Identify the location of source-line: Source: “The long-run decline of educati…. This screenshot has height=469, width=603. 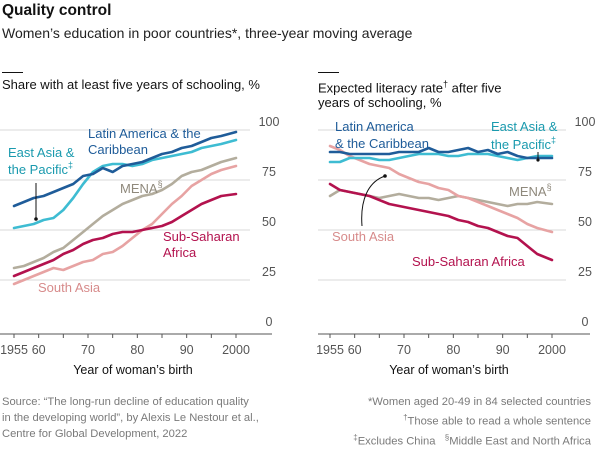
(125, 402).